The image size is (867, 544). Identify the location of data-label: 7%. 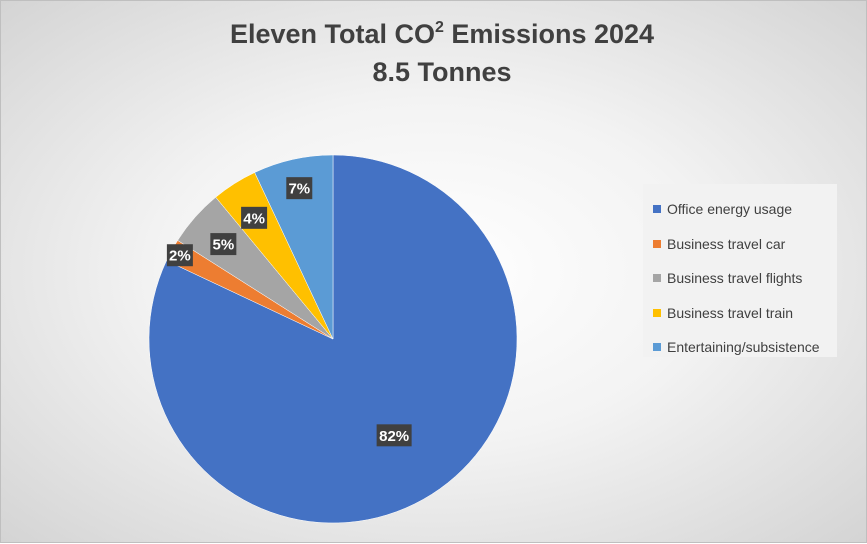
(299, 189).